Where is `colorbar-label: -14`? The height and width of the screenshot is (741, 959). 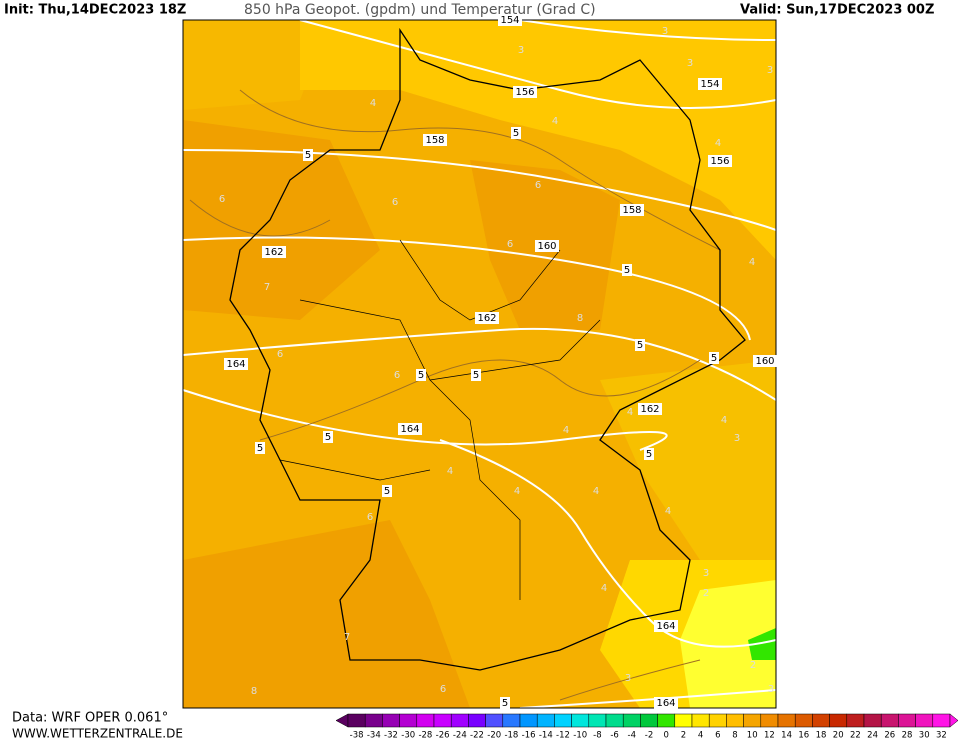
colorbar-label: -14 is located at coordinates (546, 736).